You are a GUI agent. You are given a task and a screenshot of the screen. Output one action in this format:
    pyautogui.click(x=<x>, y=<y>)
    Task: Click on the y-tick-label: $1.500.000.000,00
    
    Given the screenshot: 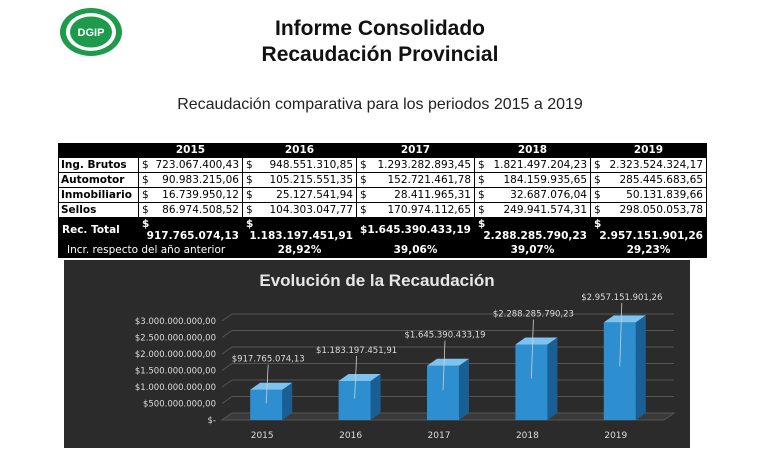 What is the action you would take?
    pyautogui.click(x=175, y=372)
    